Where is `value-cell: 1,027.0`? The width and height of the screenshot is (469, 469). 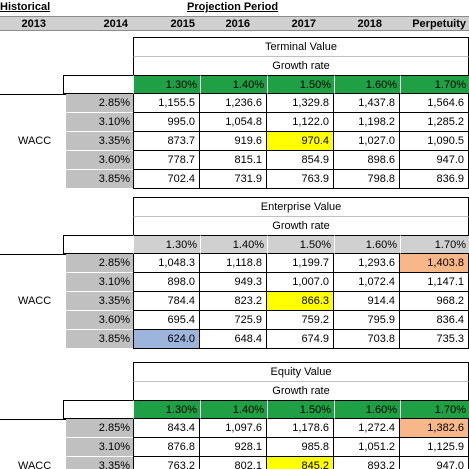
value-cell: 1,027.0 is located at coordinates (367, 141).